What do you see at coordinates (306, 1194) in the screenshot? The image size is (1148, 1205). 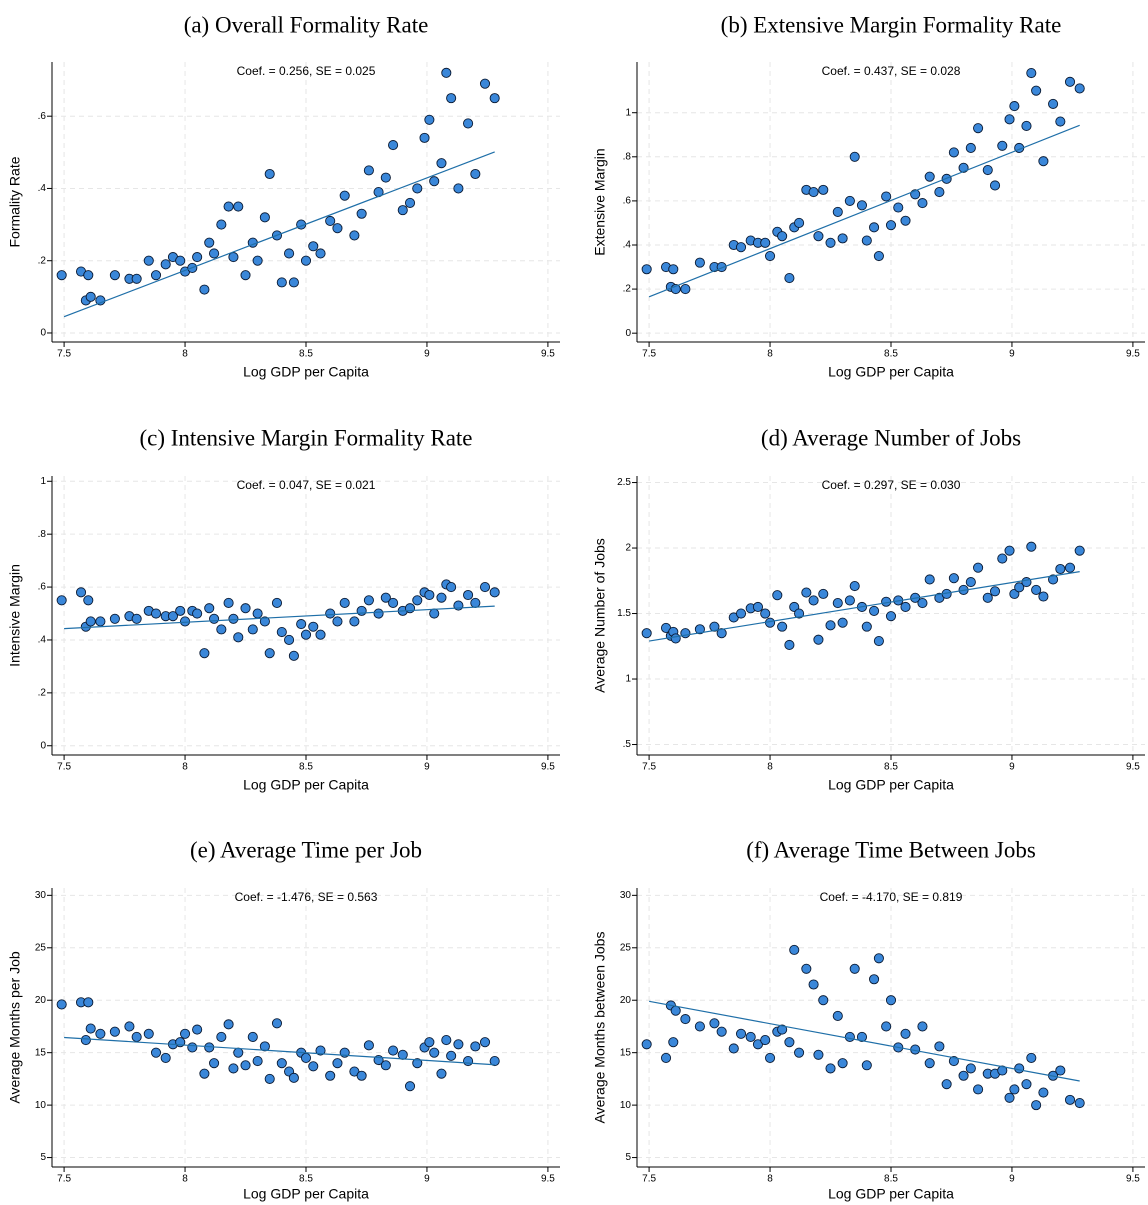 I see `x-axis-label: Log GDP per Capita` at bounding box center [306, 1194].